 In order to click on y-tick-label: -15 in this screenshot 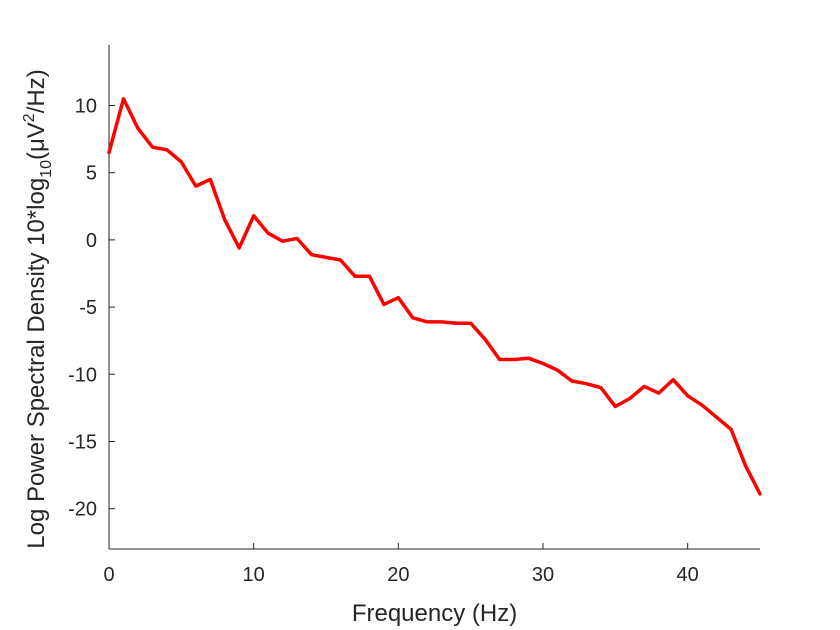, I will do `click(82, 442)`.